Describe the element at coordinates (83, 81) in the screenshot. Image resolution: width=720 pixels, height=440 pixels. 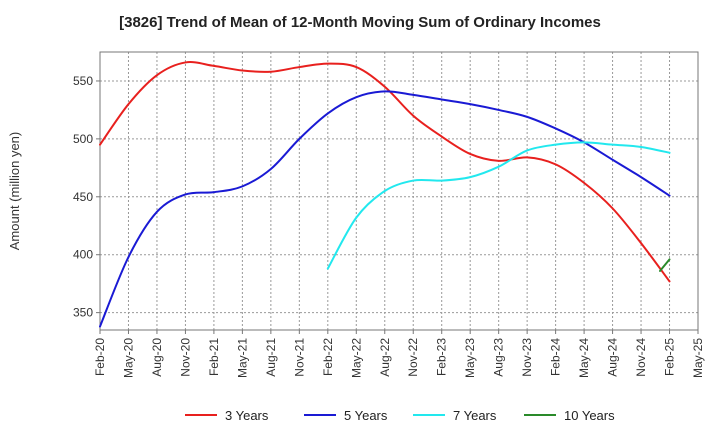
I see `y-tick-label: 550` at that location.